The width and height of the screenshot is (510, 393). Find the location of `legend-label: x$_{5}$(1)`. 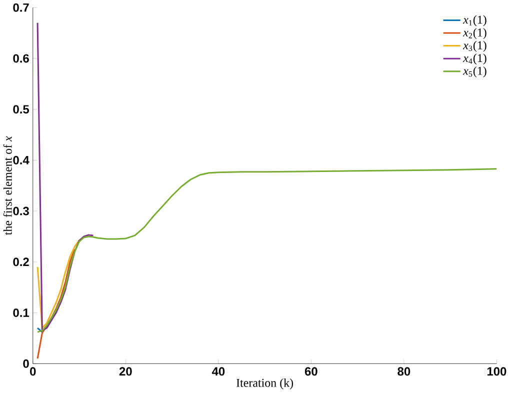

legend-label: x$_{5}$(1) is located at coordinates (474, 72).